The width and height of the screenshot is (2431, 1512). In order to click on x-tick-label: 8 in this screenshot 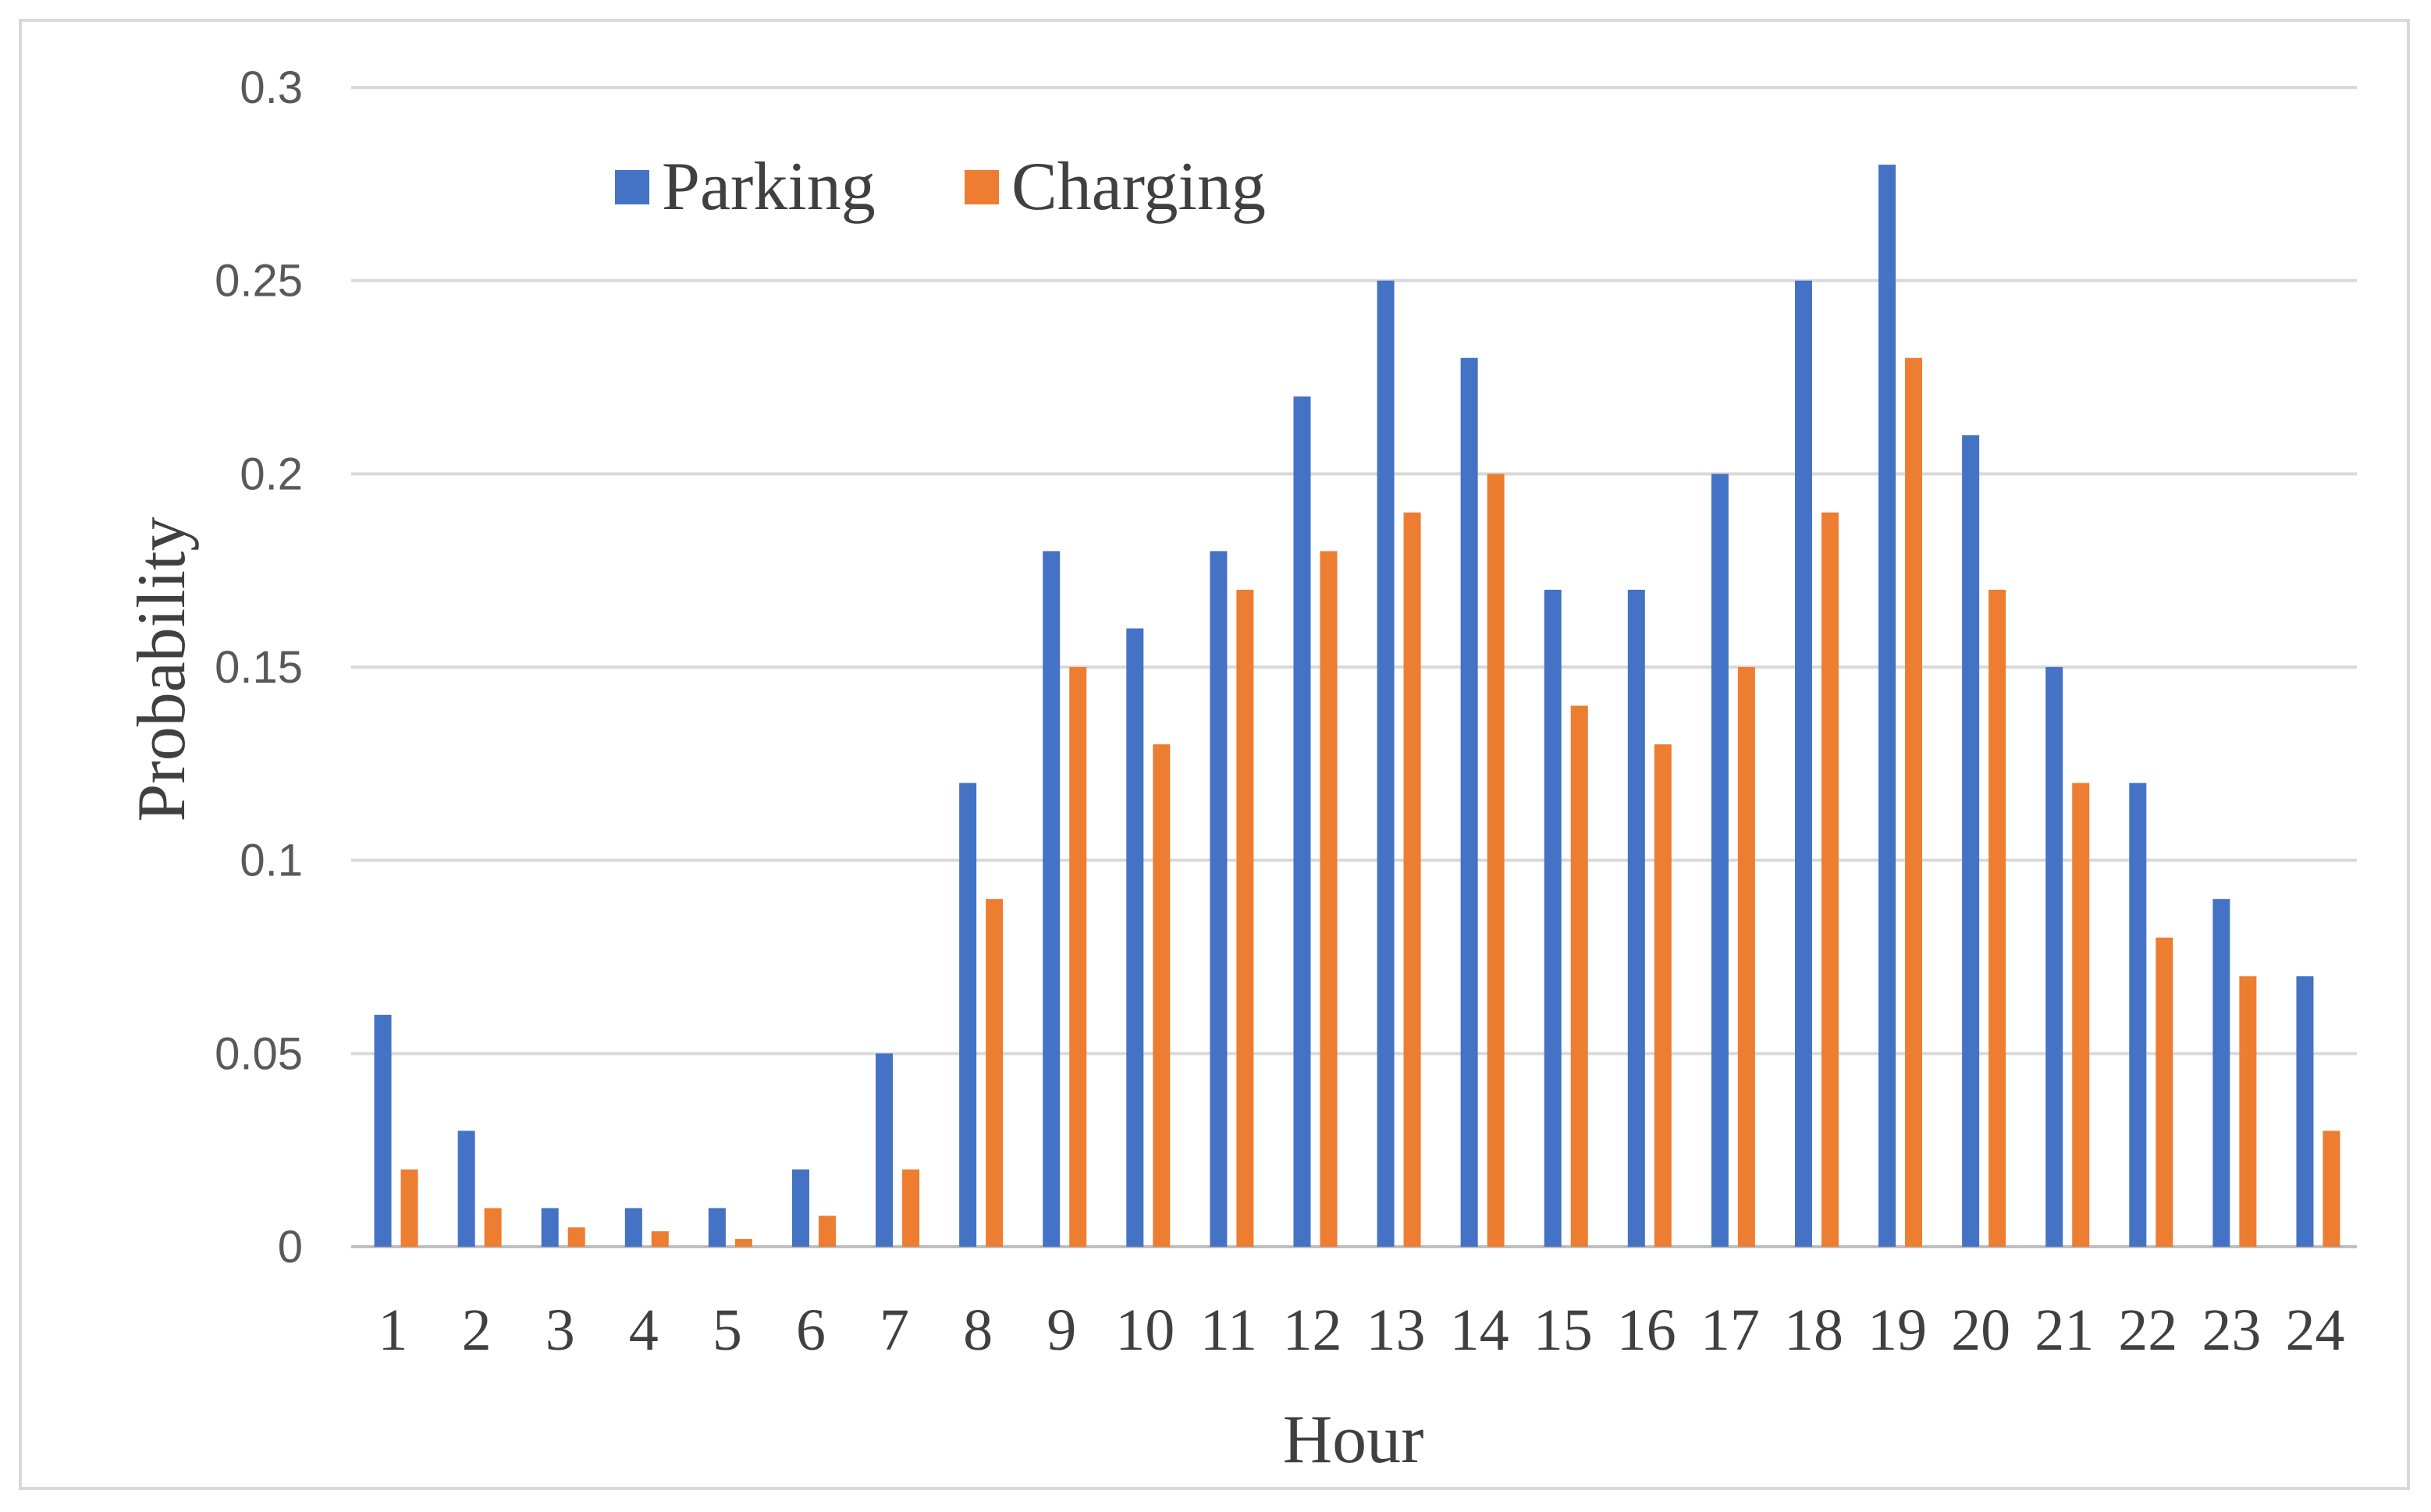, I will do `click(978, 1330)`.